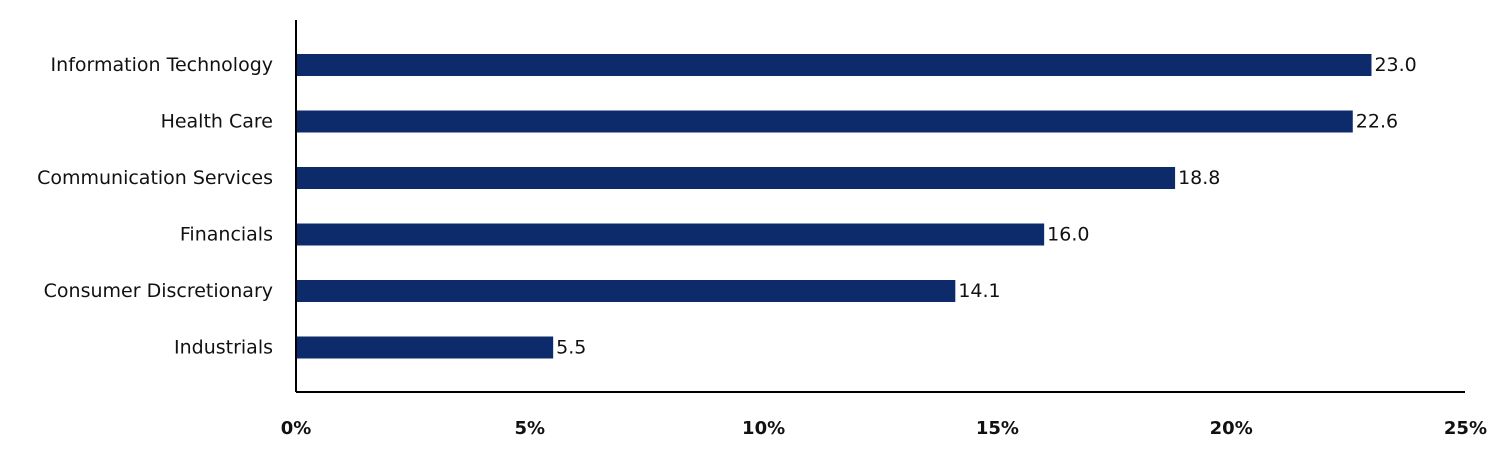  Describe the element at coordinates (1199, 178) in the screenshot. I see `value-label: 18.8` at that location.